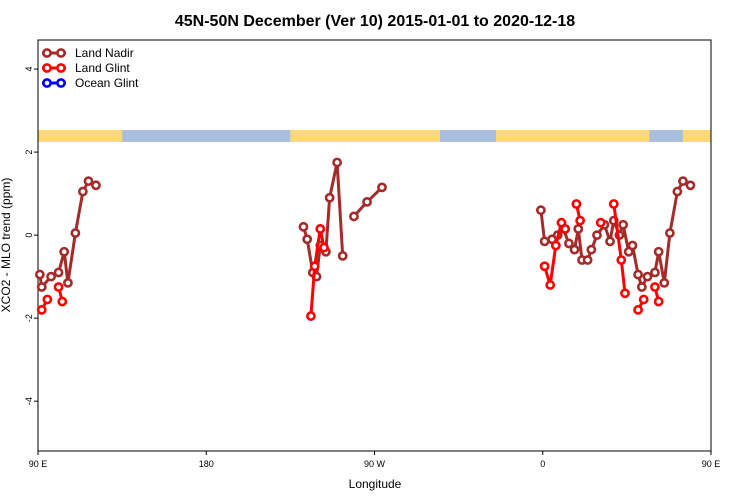 This screenshot has width=750, height=500. Describe the element at coordinates (29, 401) in the screenshot. I see `y-tick-label: -4` at that location.